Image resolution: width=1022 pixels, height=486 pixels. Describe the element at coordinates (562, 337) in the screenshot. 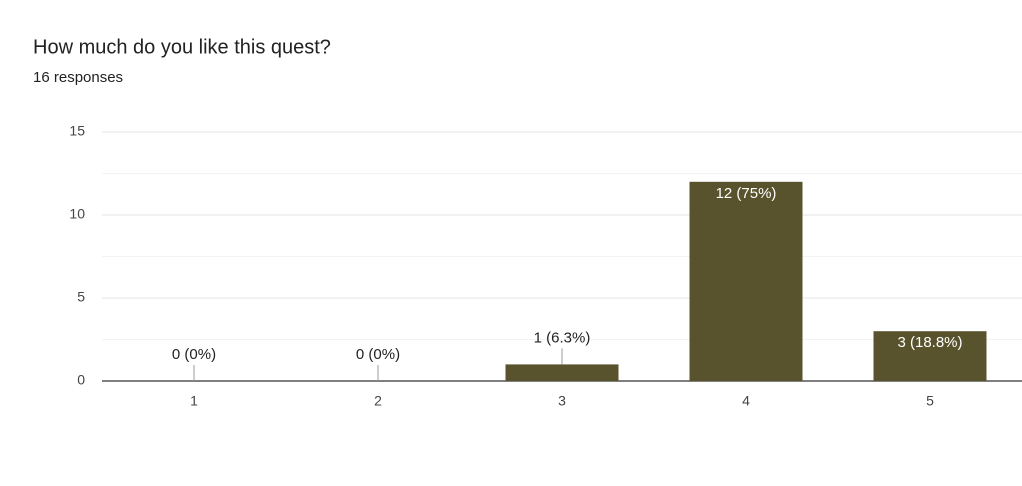

I see `value-label: 1 (6.3%)` at that location.